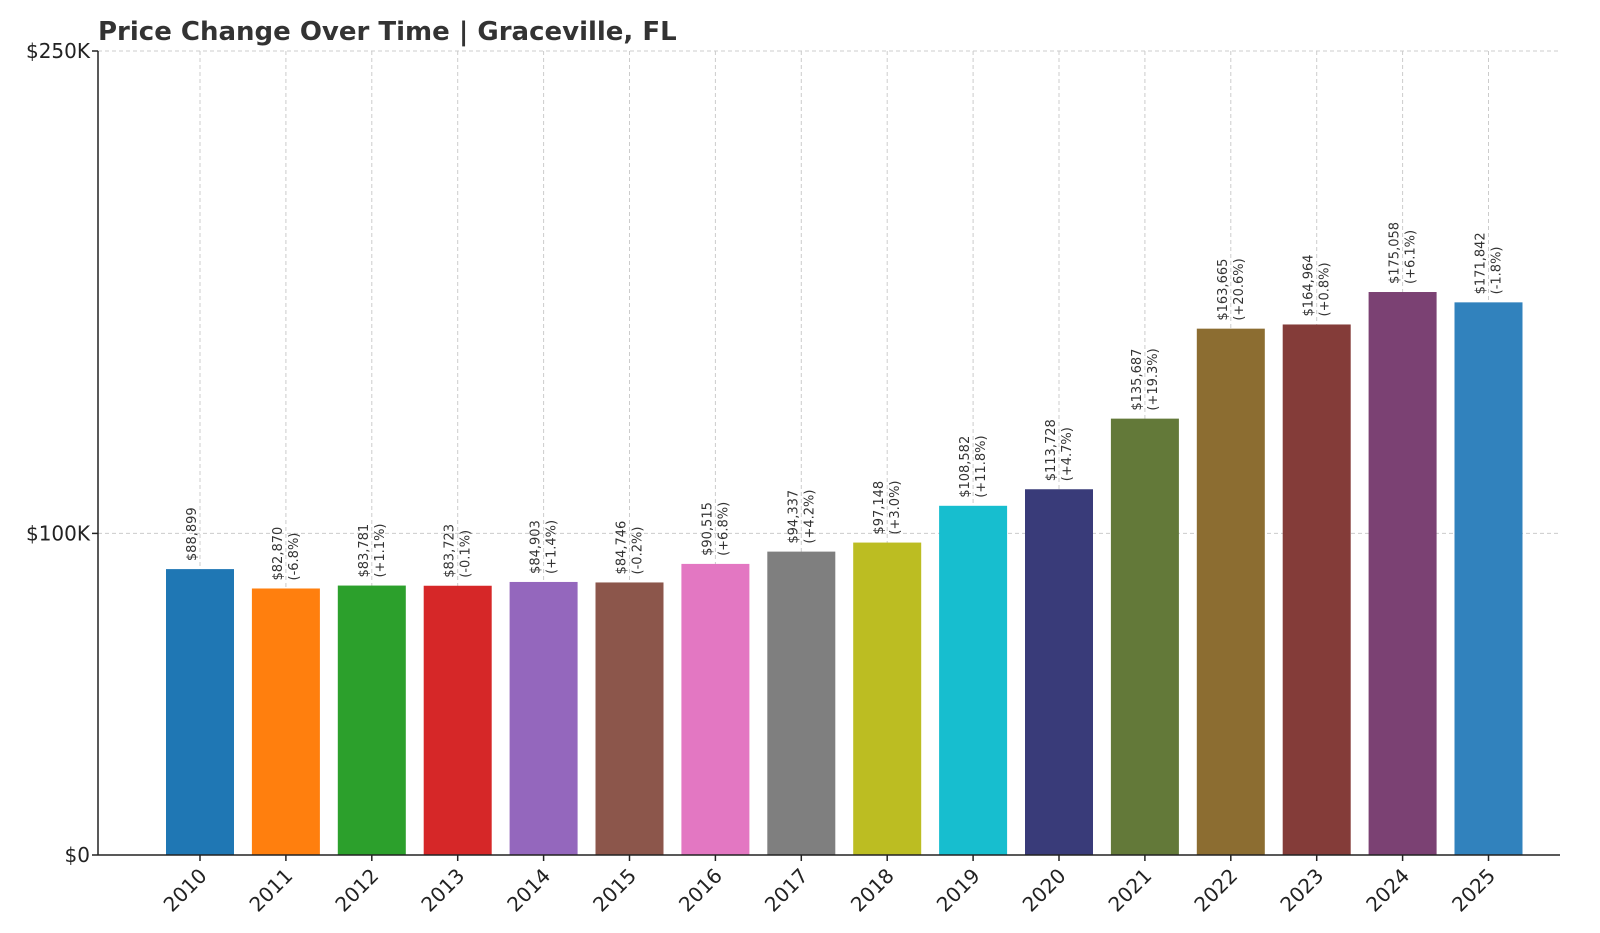  Describe the element at coordinates (958, 890) in the screenshot. I see `x-tick-label: 2019` at that location.